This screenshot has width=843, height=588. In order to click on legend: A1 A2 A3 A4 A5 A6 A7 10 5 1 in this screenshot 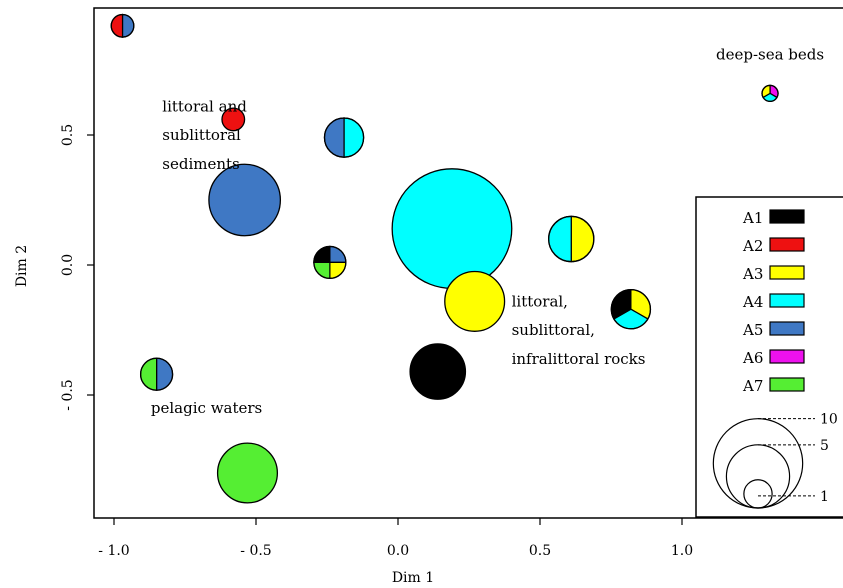, I will do `click(769, 357)`.